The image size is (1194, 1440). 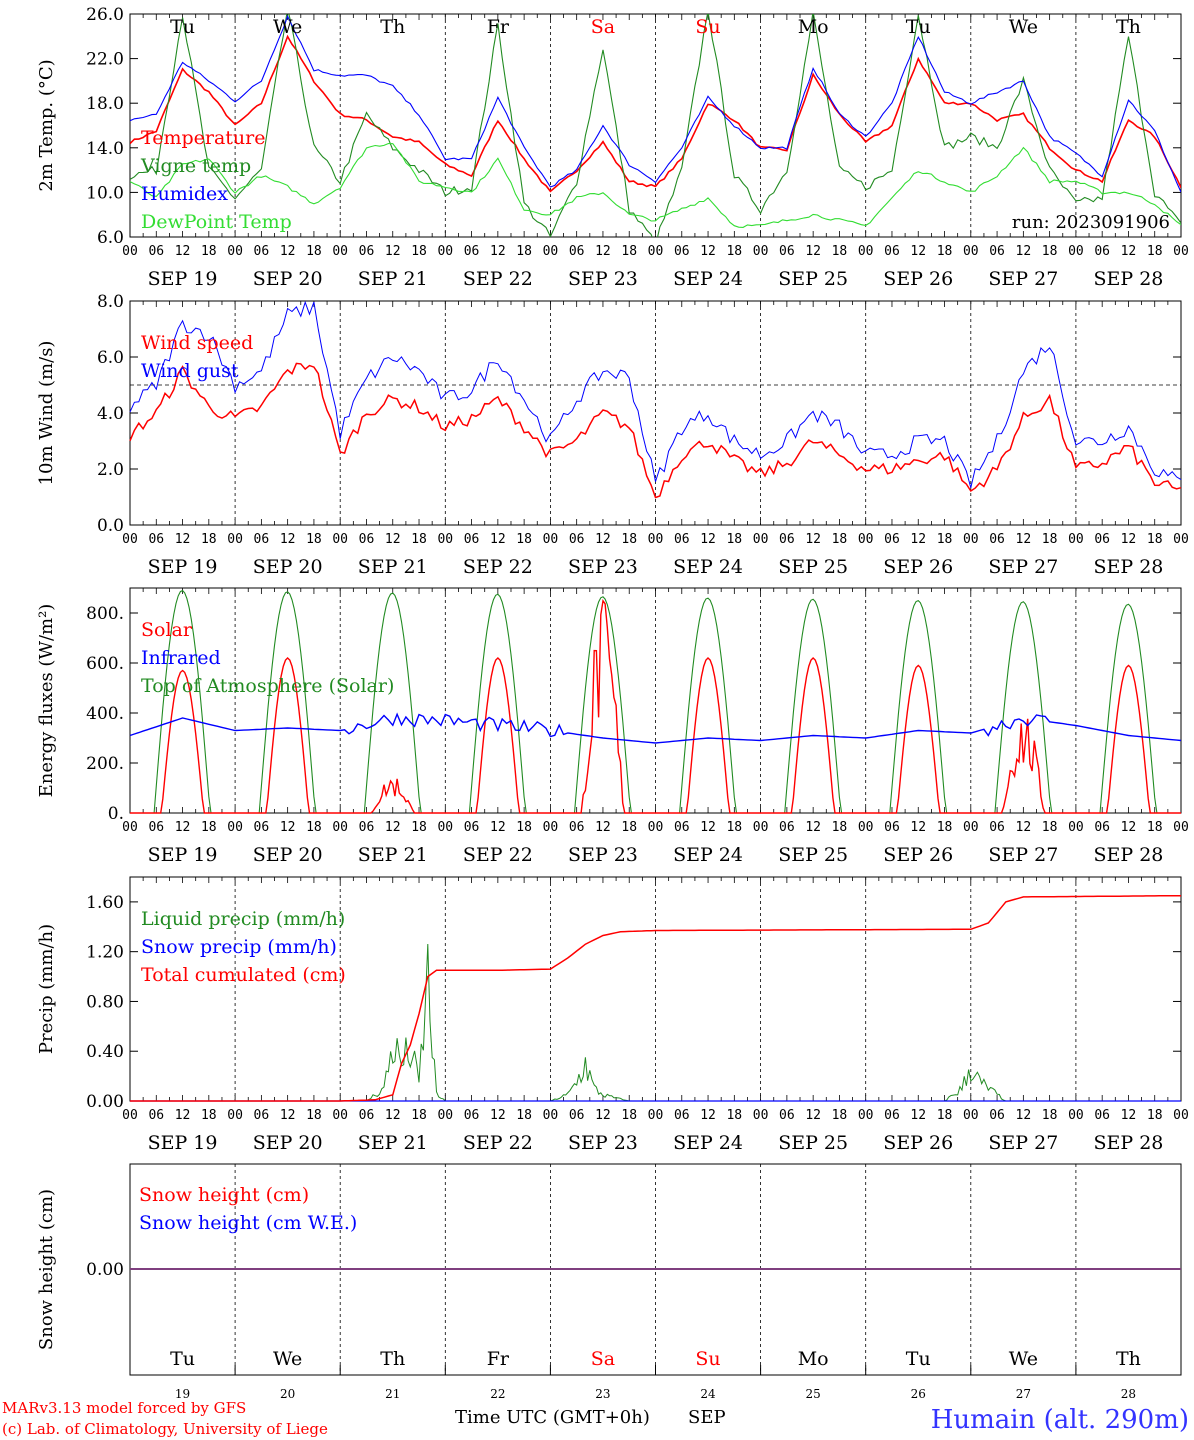 I want to click on y-axis-title: Snow height (cm), so click(x=46, y=1269).